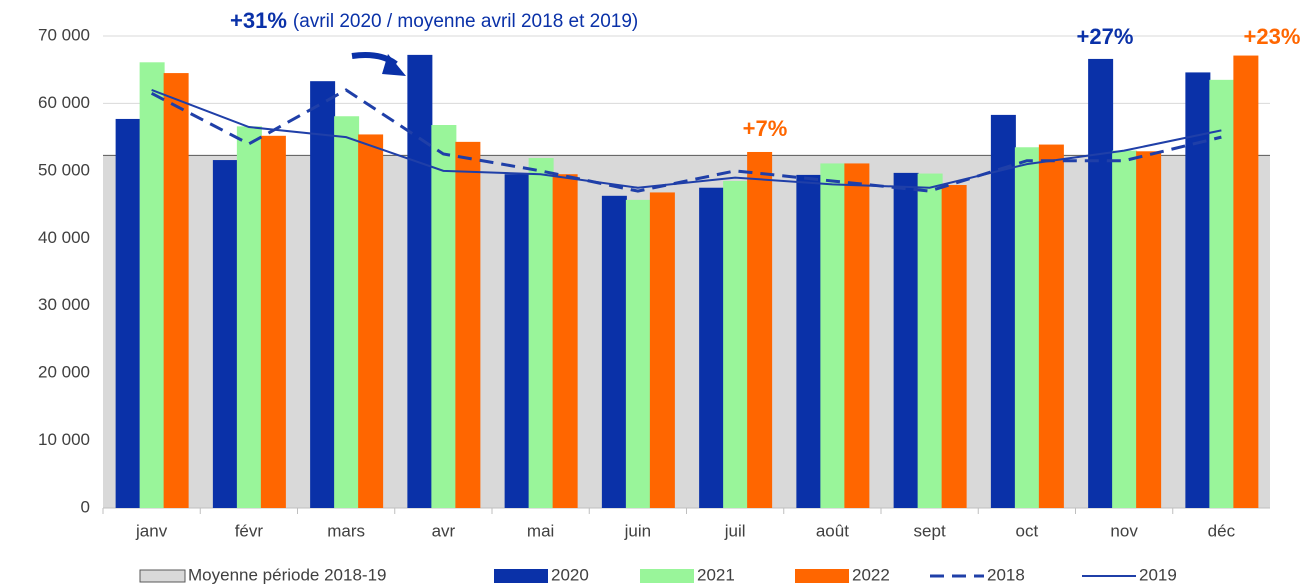  Describe the element at coordinates (85, 506) in the screenshot. I see `y-tick-label: 0` at that location.